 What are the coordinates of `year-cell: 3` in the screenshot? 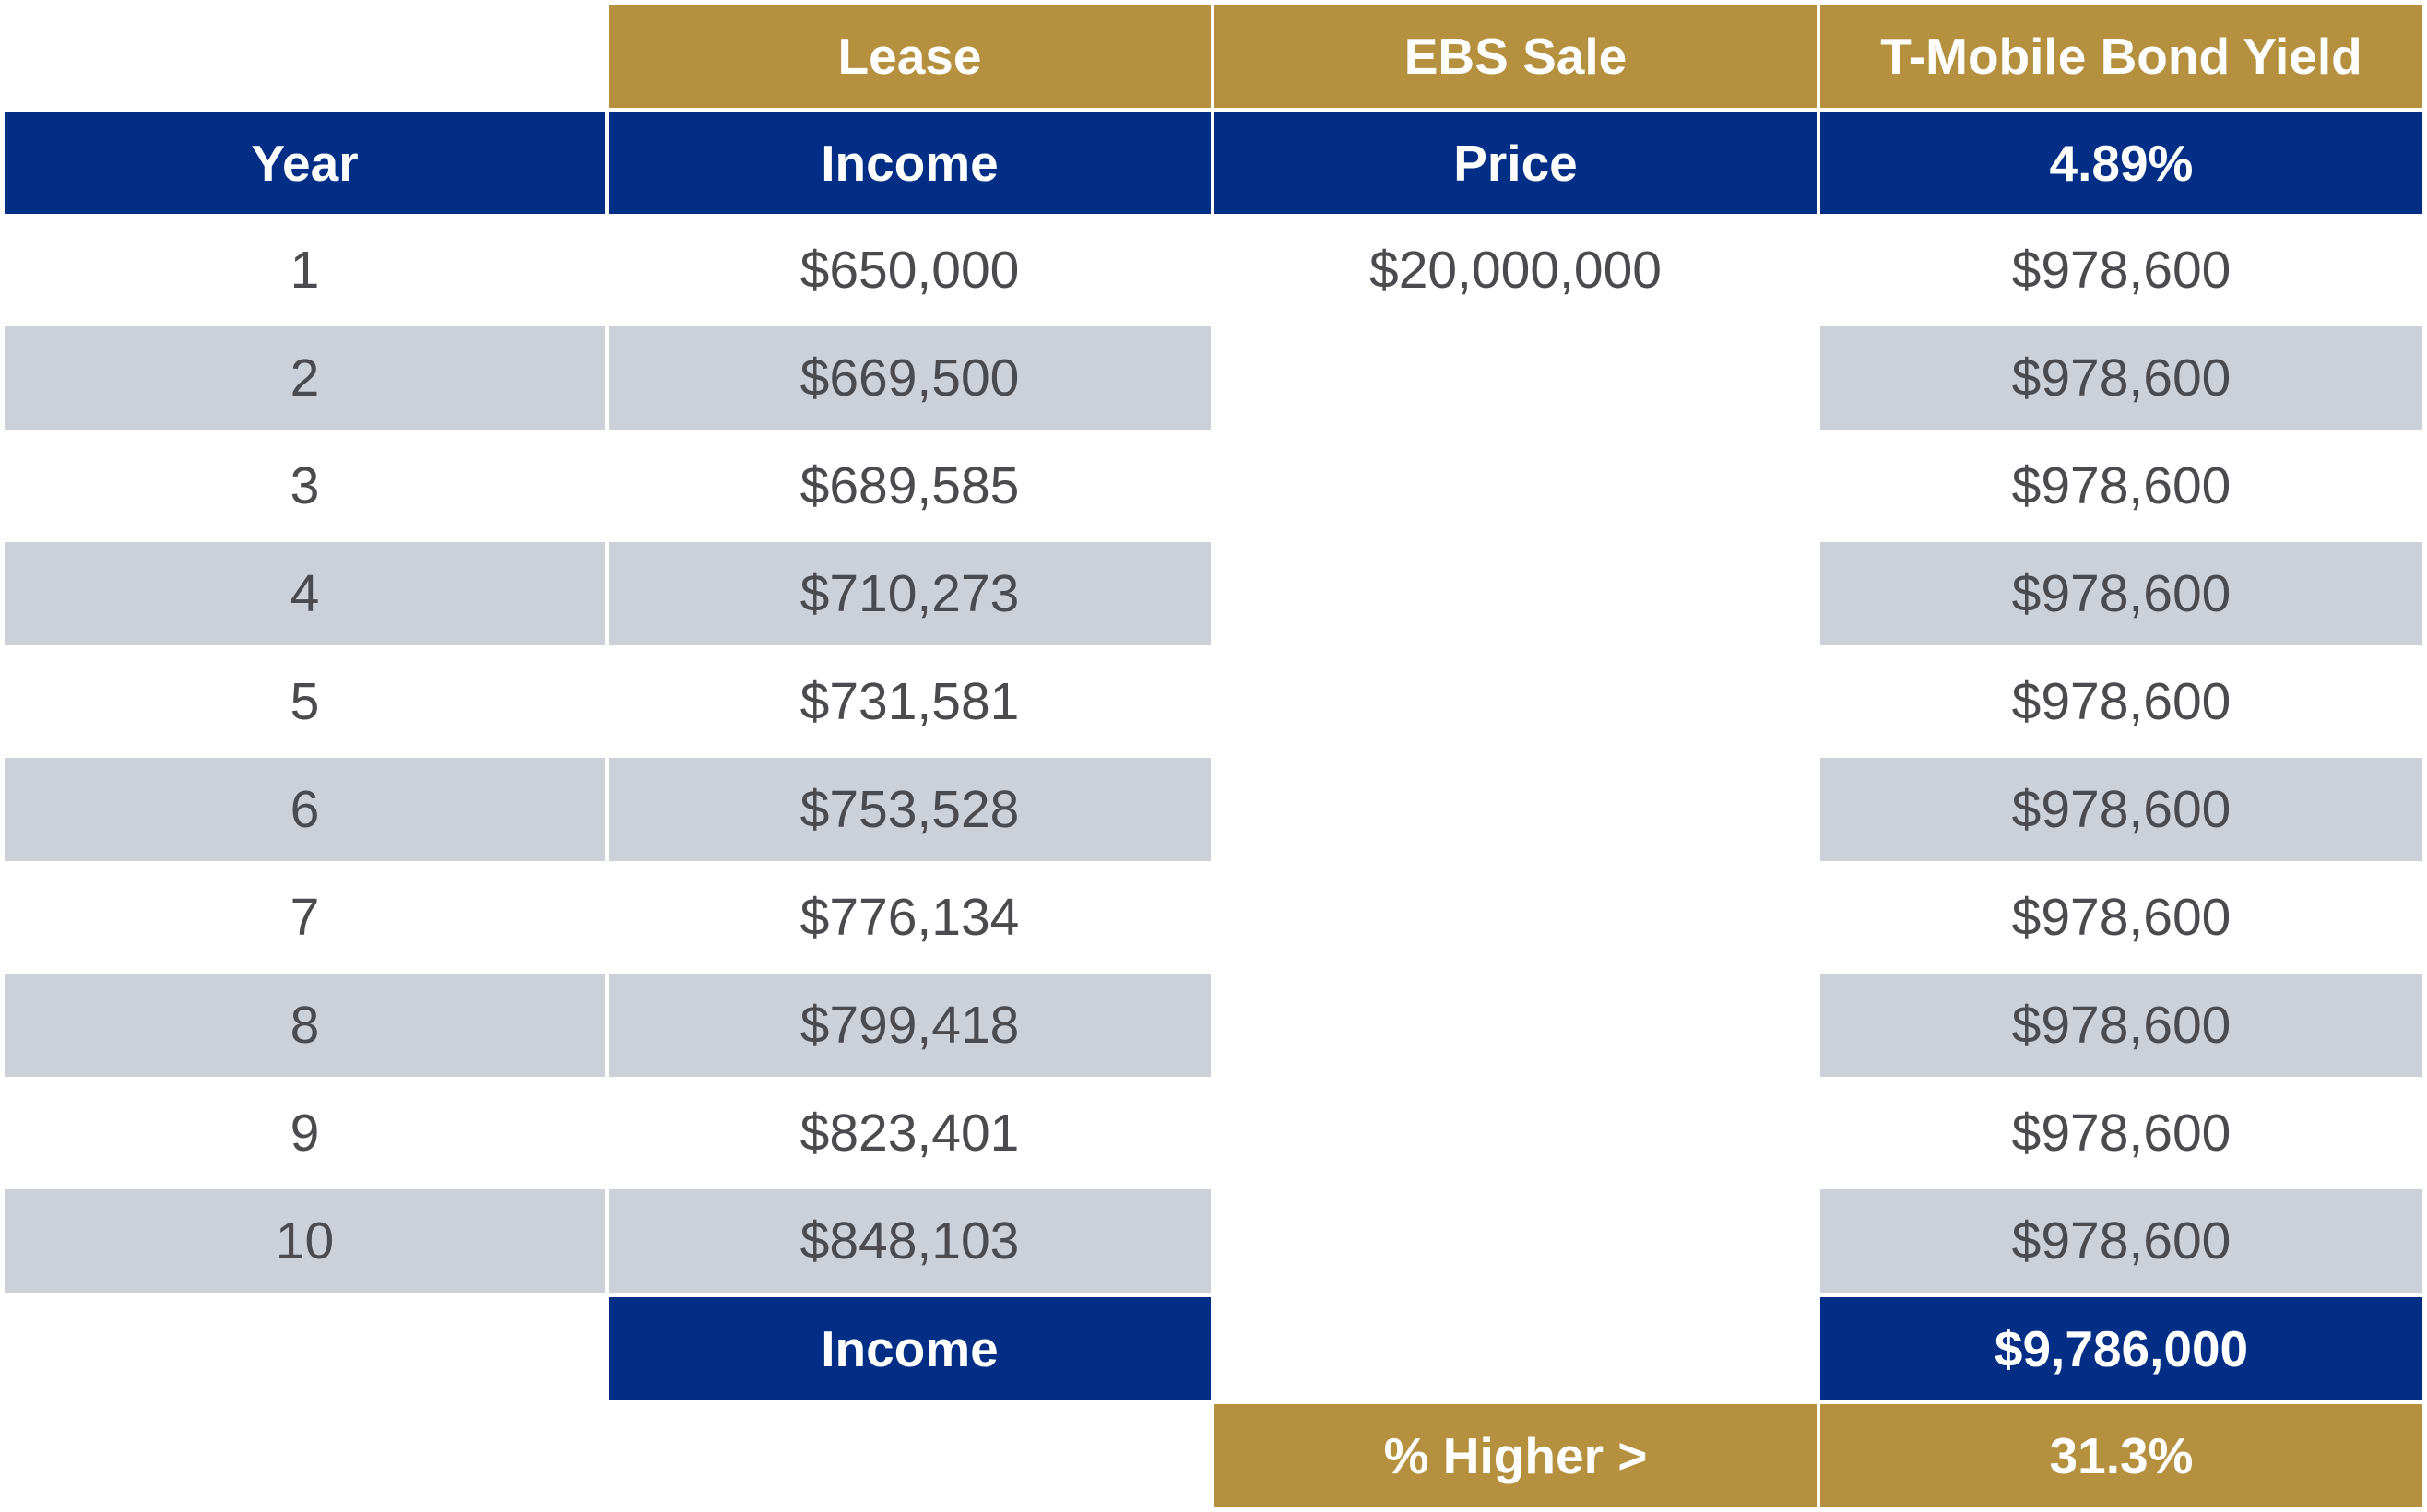 It's located at (305, 486).